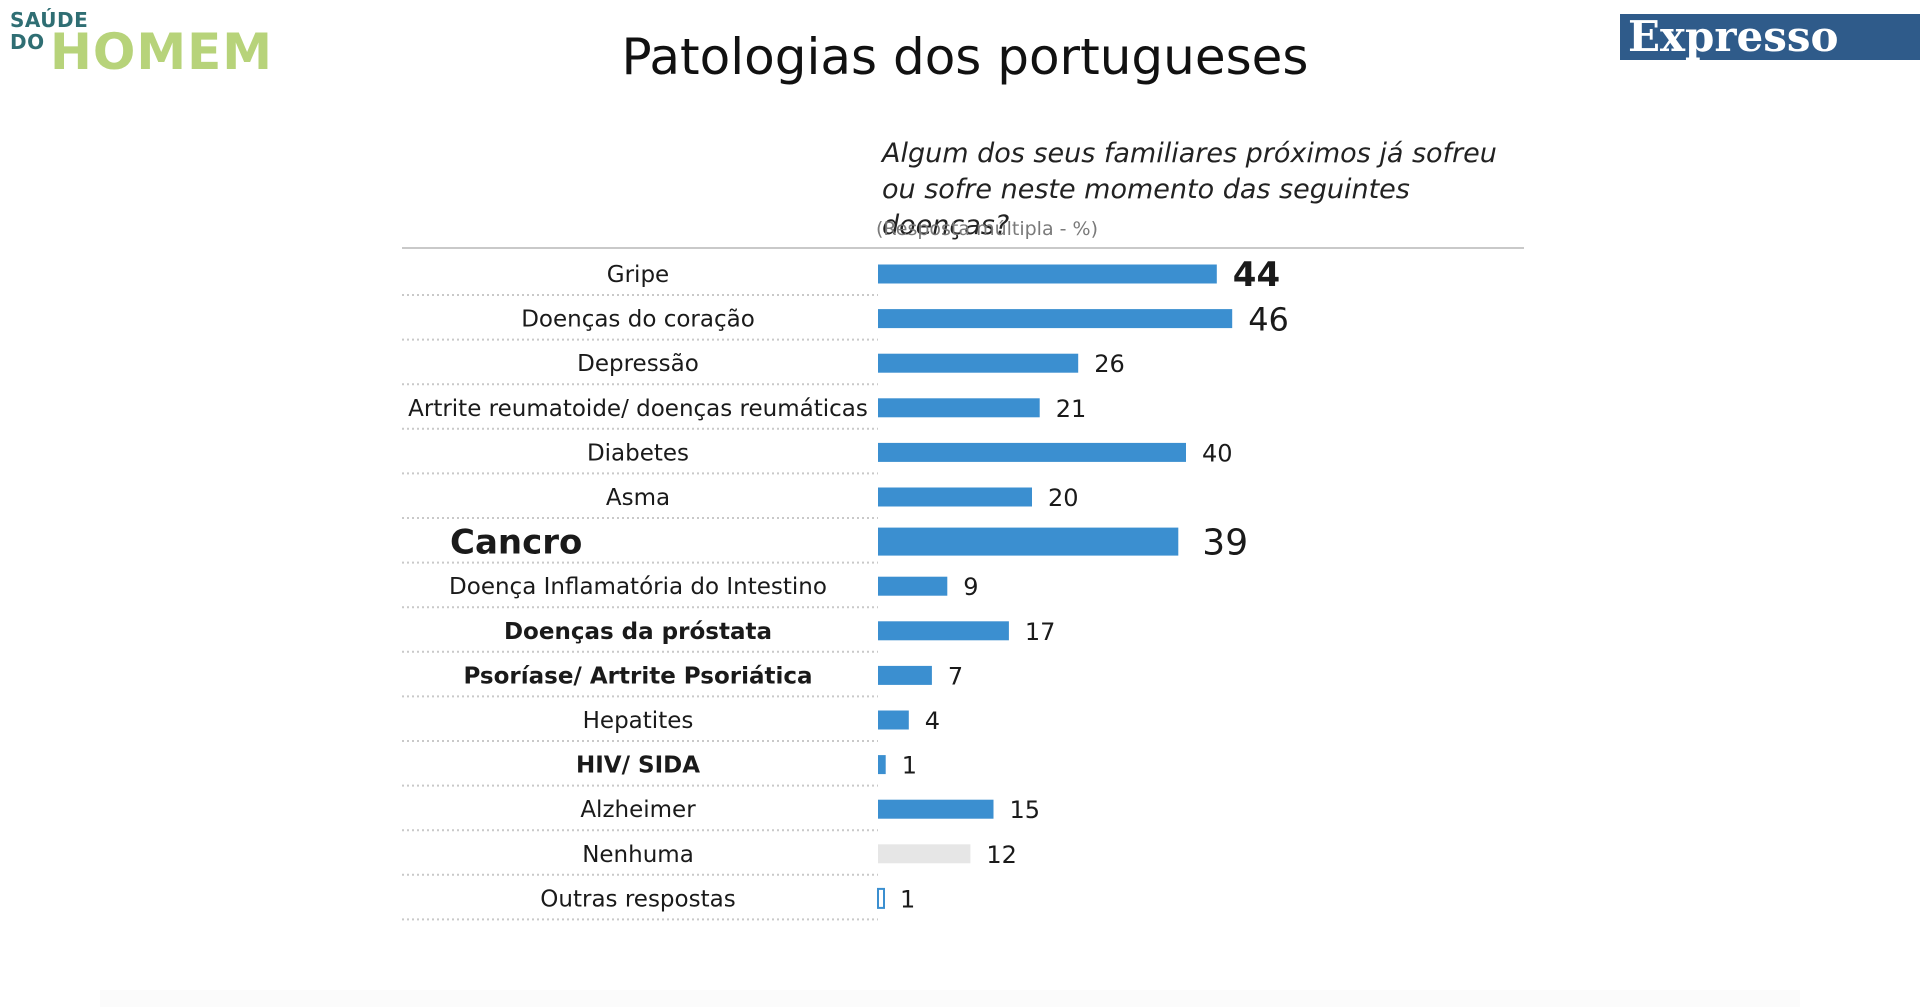 This screenshot has height=1007, width=1920. Describe the element at coordinates (955, 676) in the screenshot. I see `value-label: 7` at that location.